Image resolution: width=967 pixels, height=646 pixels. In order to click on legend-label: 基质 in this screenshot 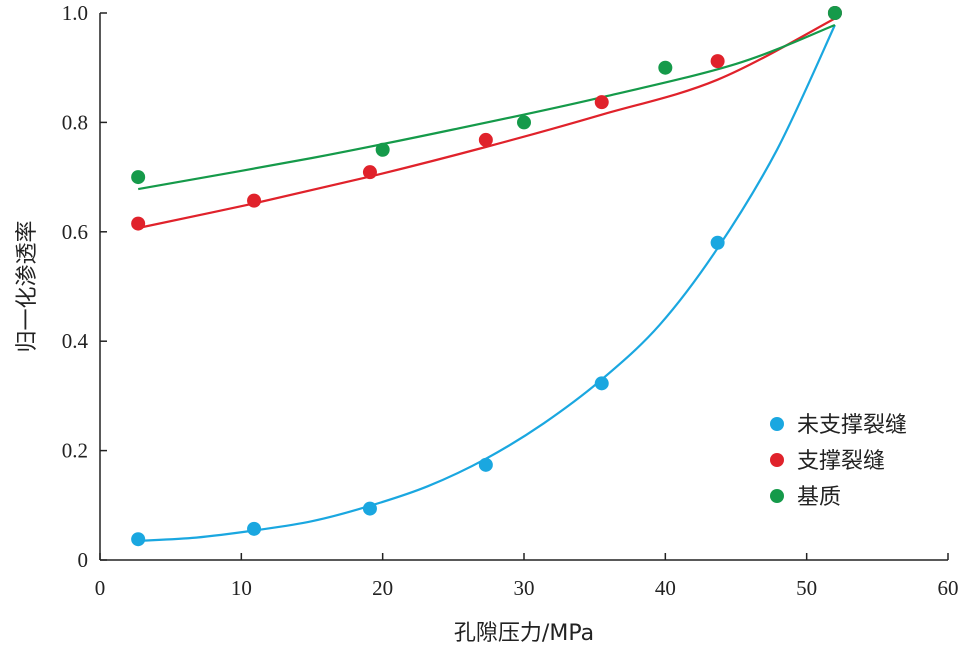, I will do `click(819, 497)`.